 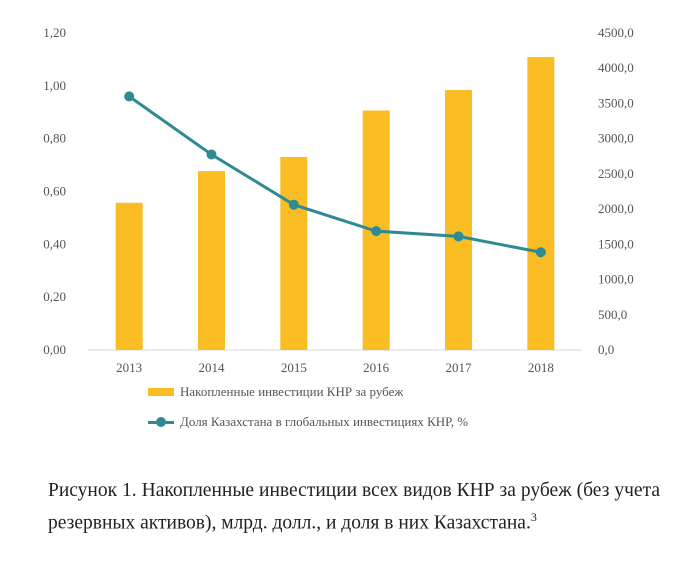 What do you see at coordinates (161, 392) in the screenshot?
I see `legend-bar-swatch` at bounding box center [161, 392].